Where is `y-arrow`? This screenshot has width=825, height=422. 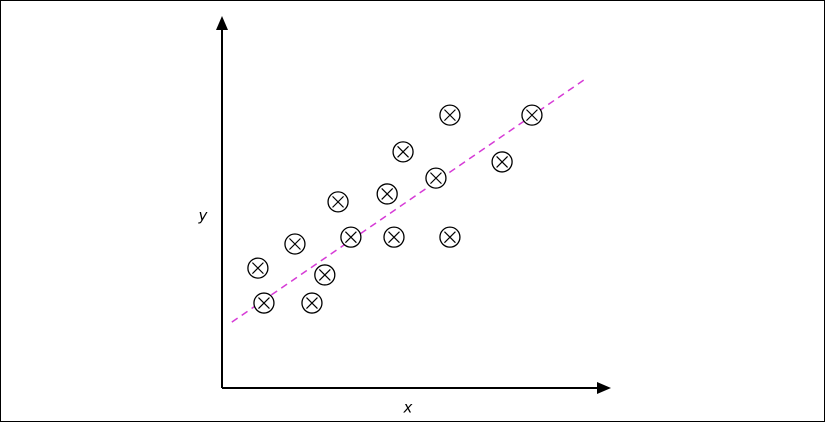
y-arrow is located at coordinates (222, 23).